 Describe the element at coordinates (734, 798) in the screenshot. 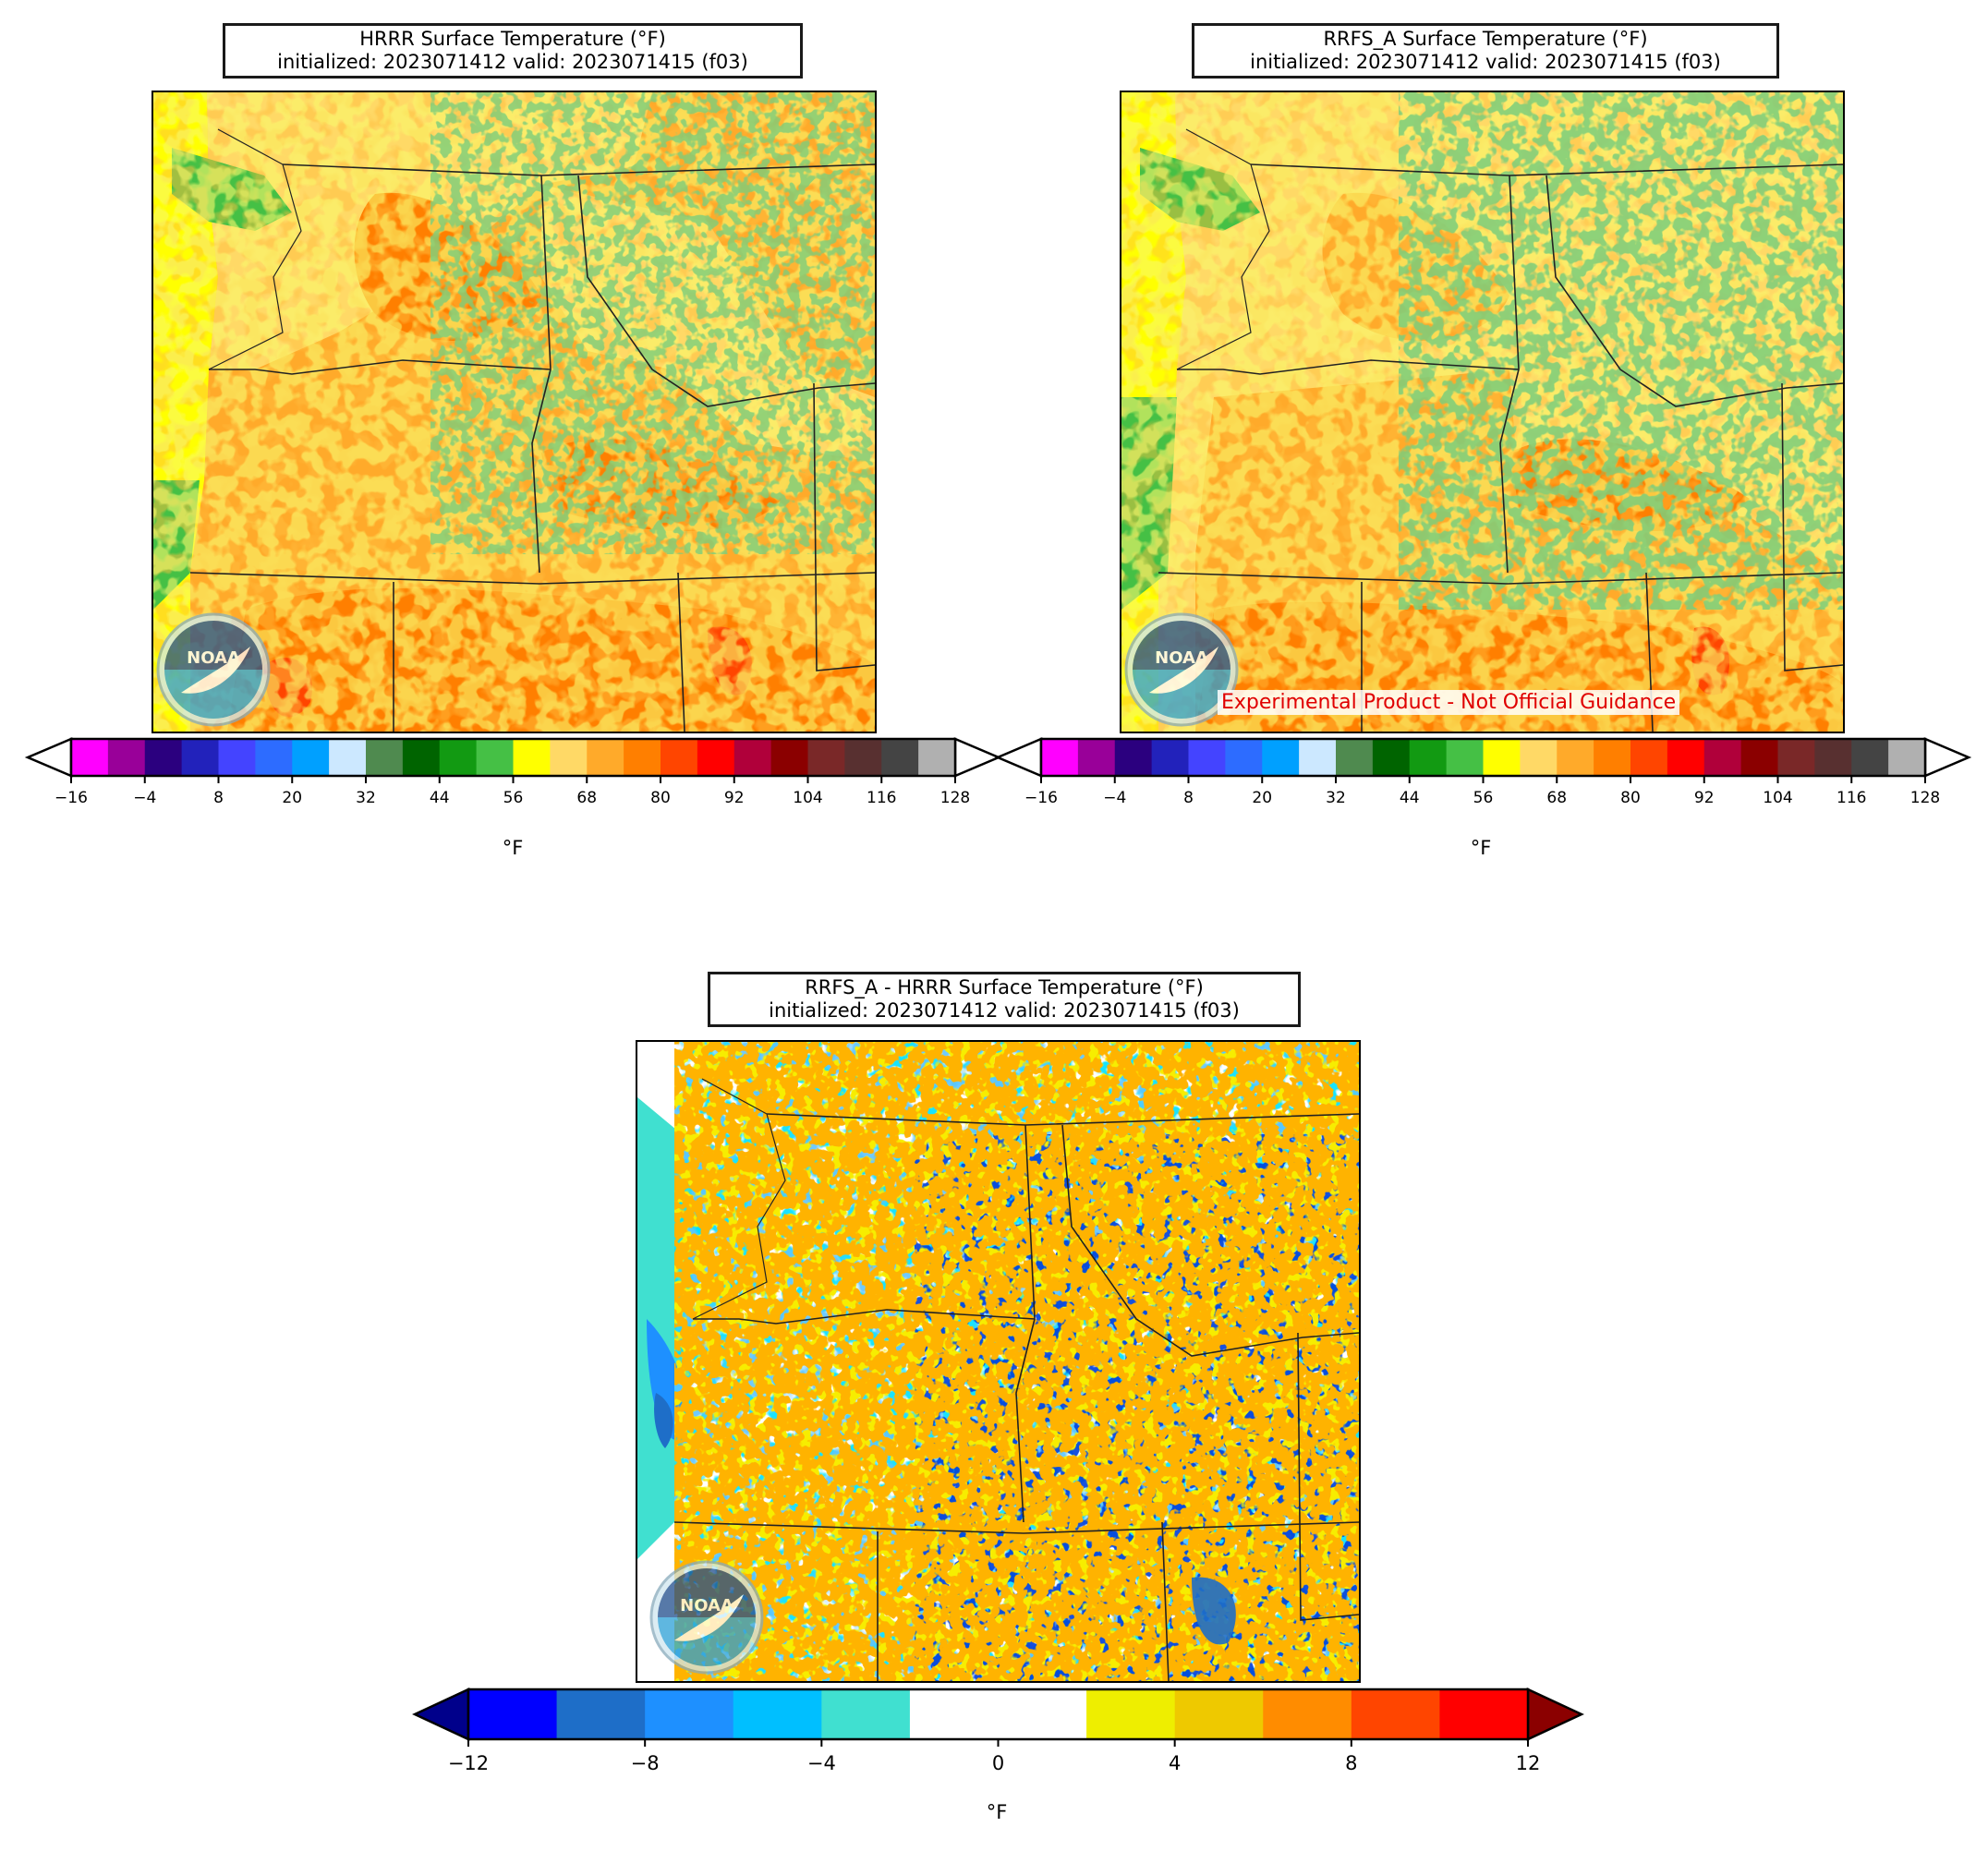

I see `hrrr-colorbar-tick-label: 92` at that location.